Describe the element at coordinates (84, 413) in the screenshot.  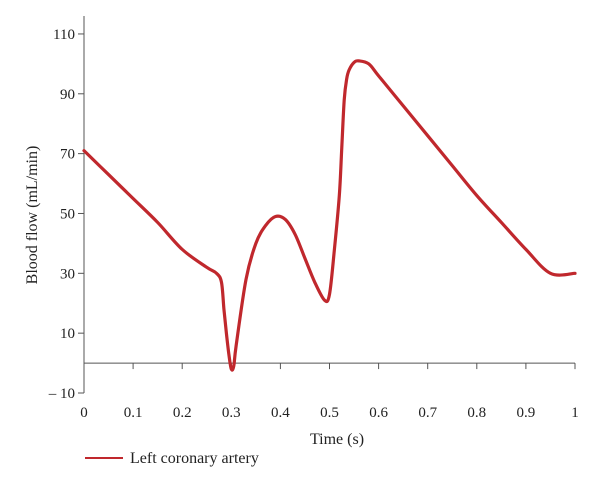
I see `x-tick-label: 0` at that location.